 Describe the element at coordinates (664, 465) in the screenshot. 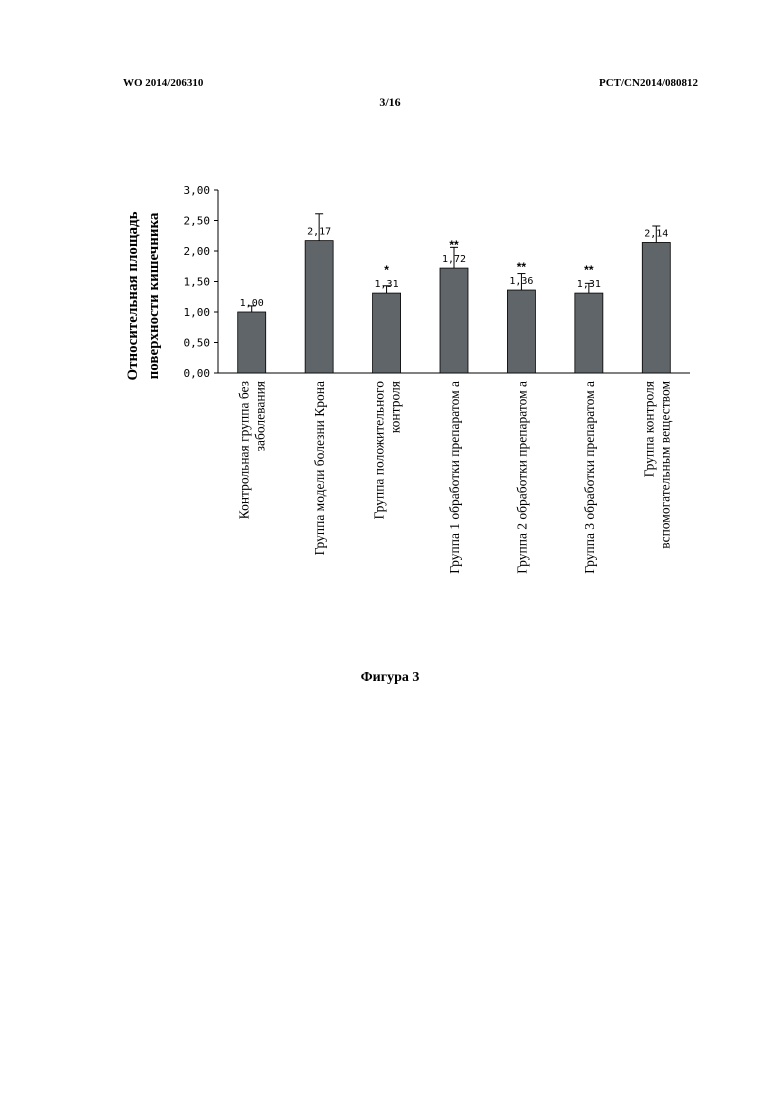

I see `category-label: вспомогательным веществом` at that location.